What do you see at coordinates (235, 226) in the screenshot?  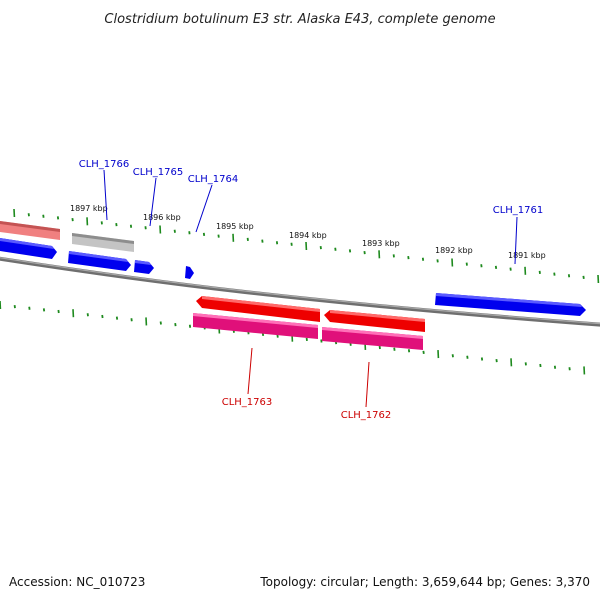 I see `ruler-label-1895: 1895 kbp` at bounding box center [235, 226].